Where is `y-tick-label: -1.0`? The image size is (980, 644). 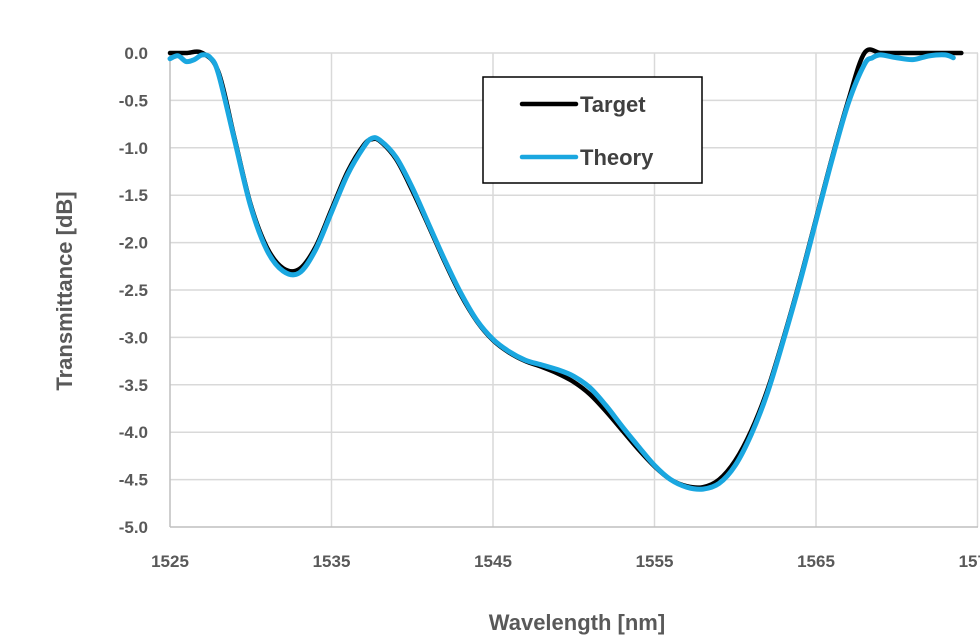
y-tick-label: -1.0 is located at coordinates (133, 148).